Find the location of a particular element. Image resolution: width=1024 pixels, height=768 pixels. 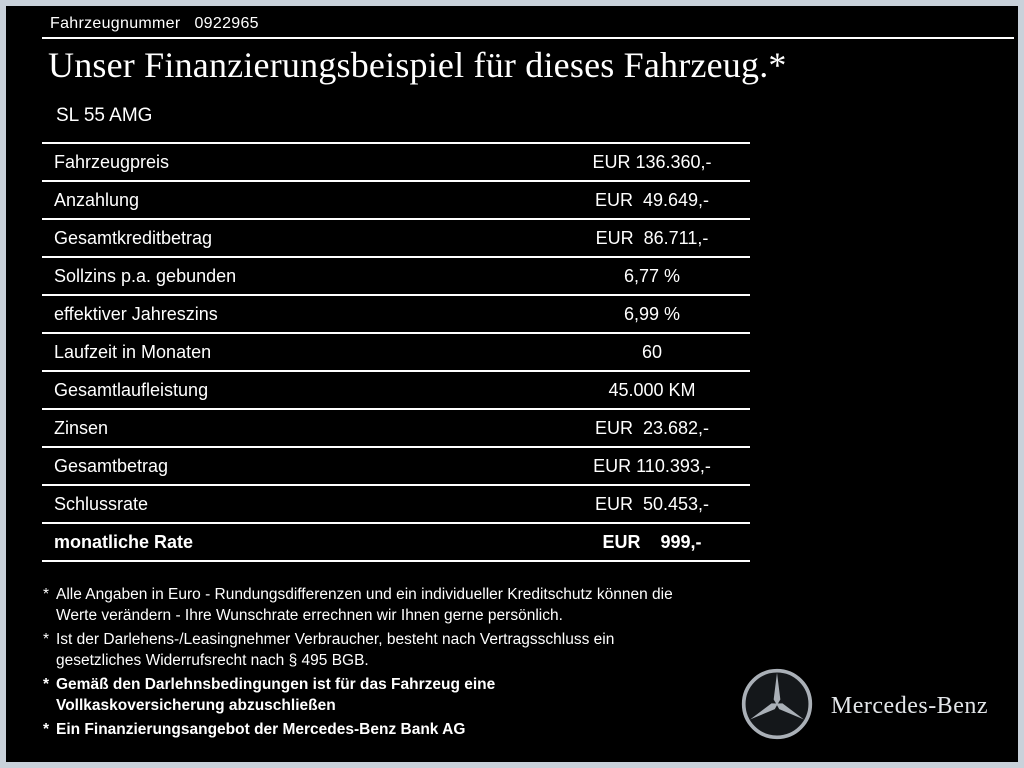

vehicle-number-line: Fahrzeugnummer 0922965 is located at coordinates (154, 24).